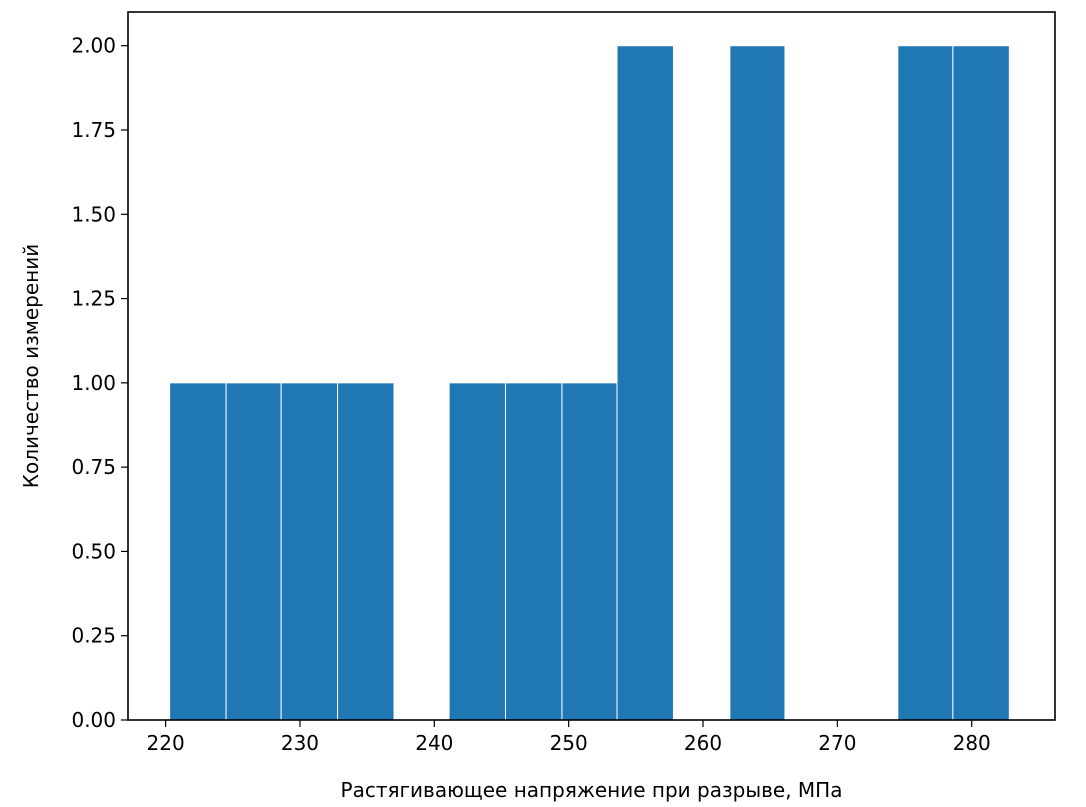 The width and height of the screenshot is (1086, 807). Describe the element at coordinates (93, 214) in the screenshot. I see `y-tick-label: 1.50` at that location.